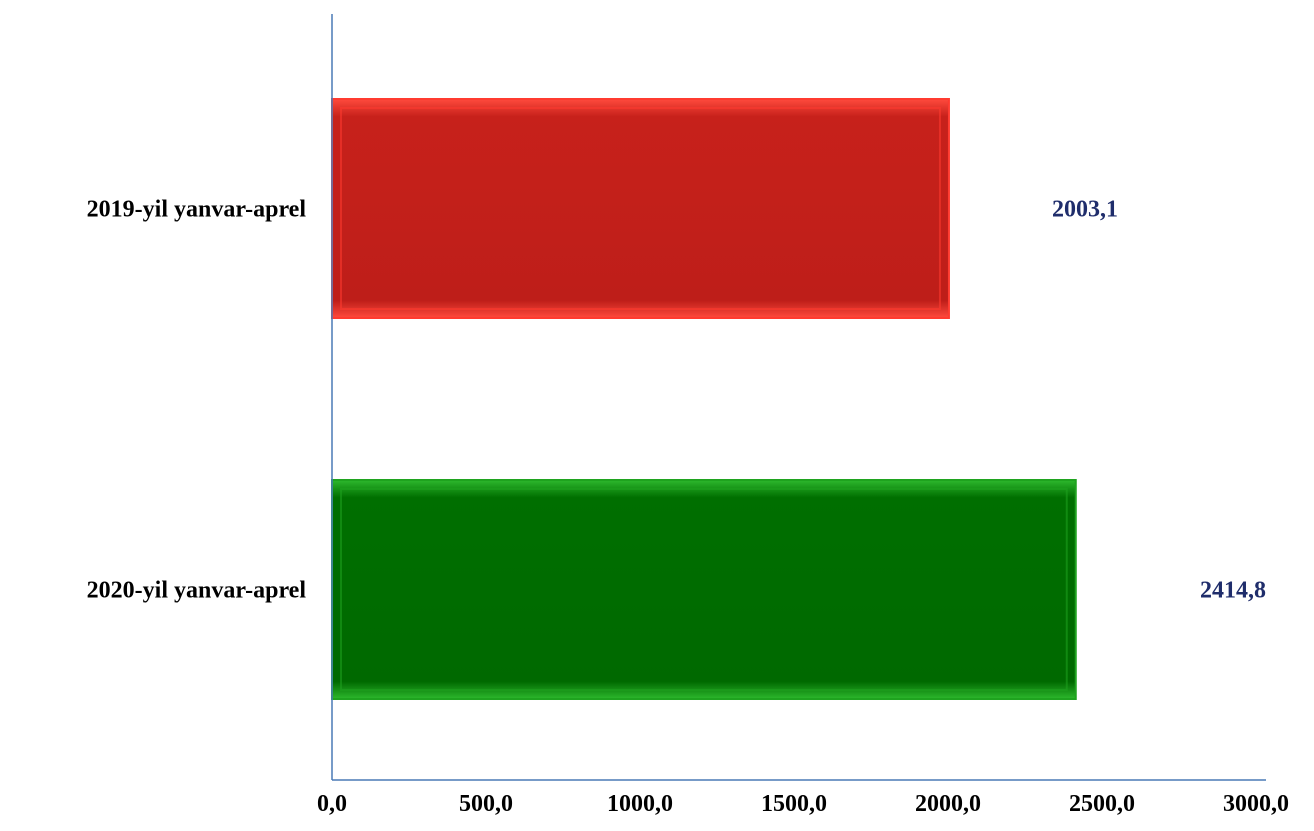  I want to click on x-tick-label: 1500,0, so click(794, 804).